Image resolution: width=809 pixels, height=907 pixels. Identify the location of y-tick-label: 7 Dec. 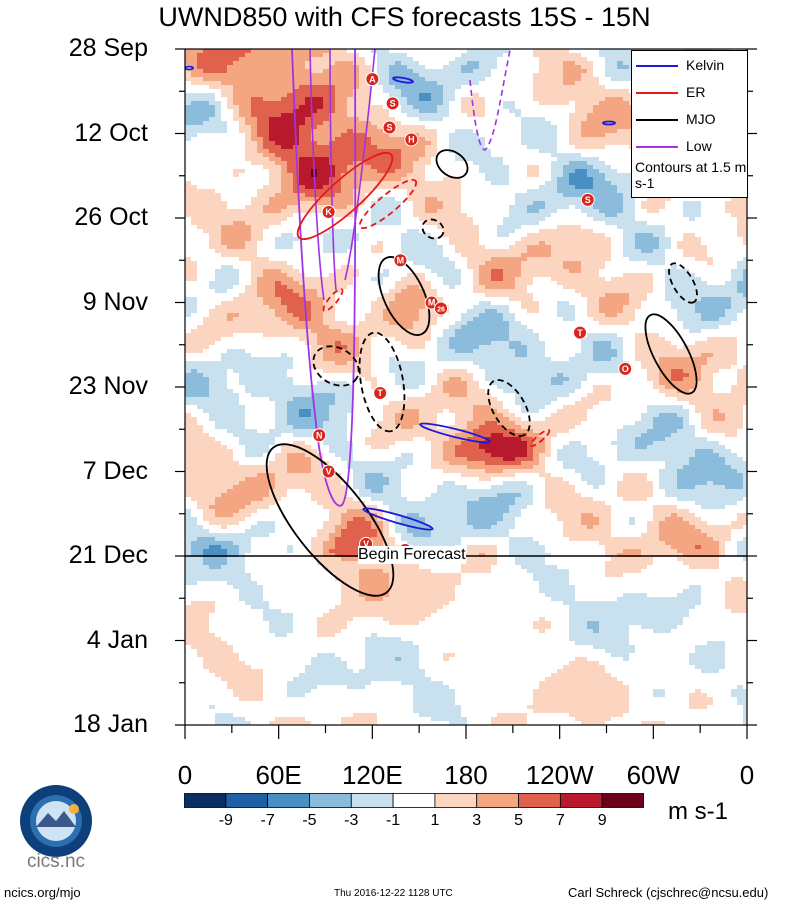
(115, 470).